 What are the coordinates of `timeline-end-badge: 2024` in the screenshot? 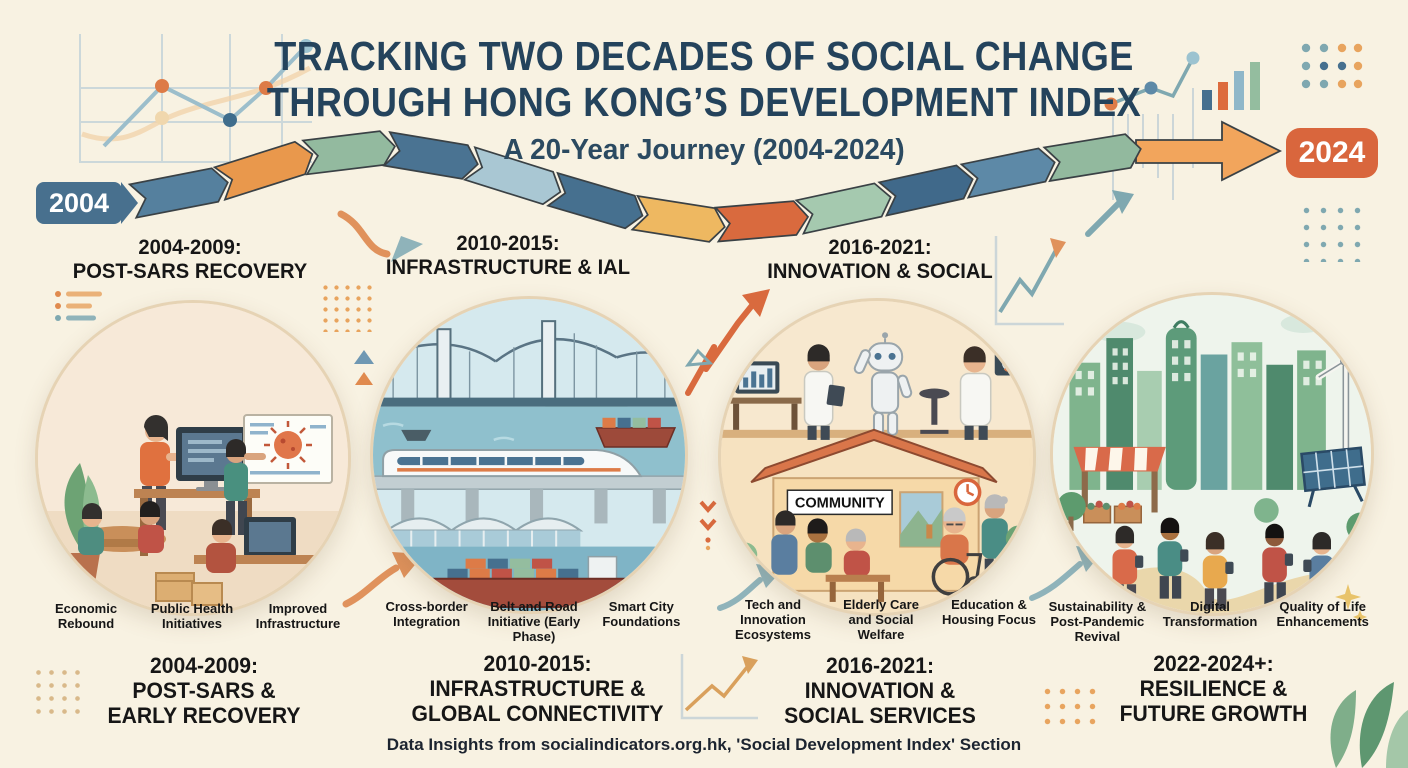 It's located at (1332, 153).